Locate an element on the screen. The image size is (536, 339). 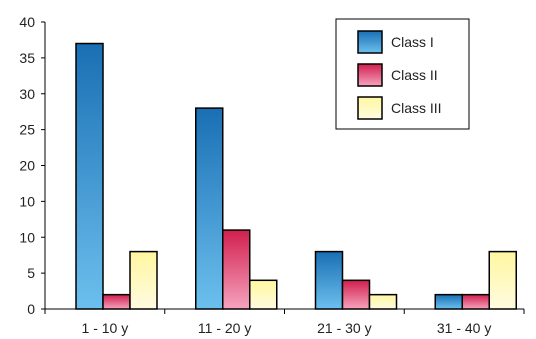
legend-swatch-class-ii is located at coordinates (370, 75).